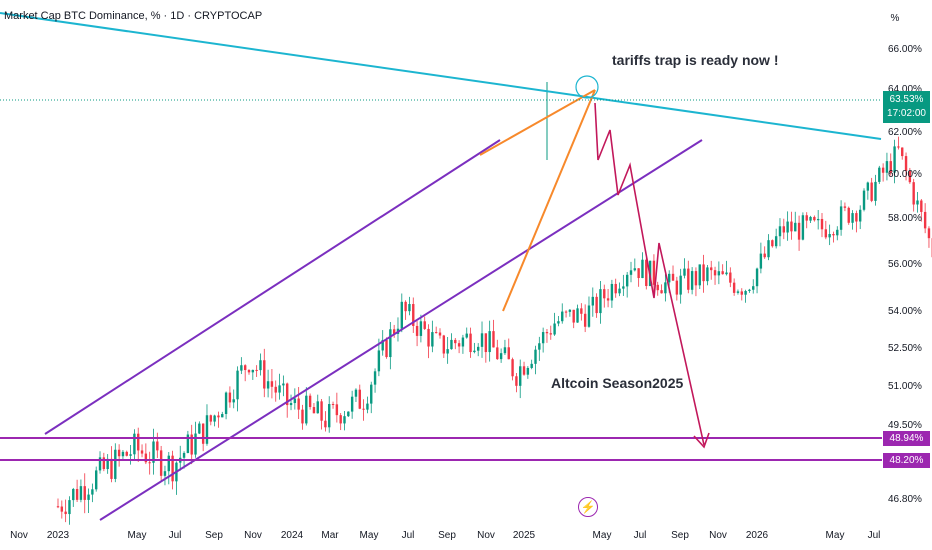  Describe the element at coordinates (906, 113) in the screenshot. I see `bar-countdown: 17:02:00` at that location.